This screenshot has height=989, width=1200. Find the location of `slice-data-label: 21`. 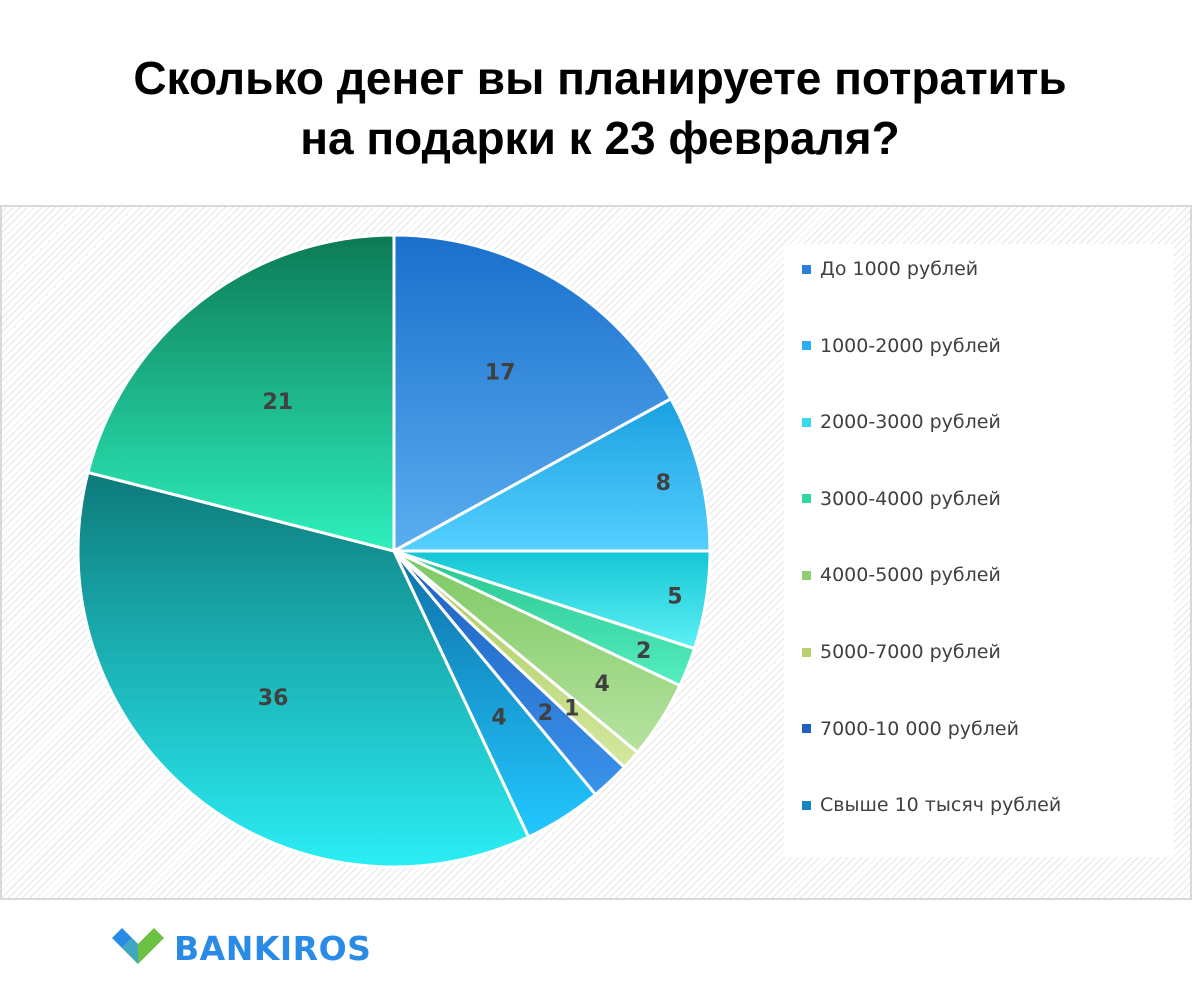

slice-data-label: 21 is located at coordinates (277, 402).